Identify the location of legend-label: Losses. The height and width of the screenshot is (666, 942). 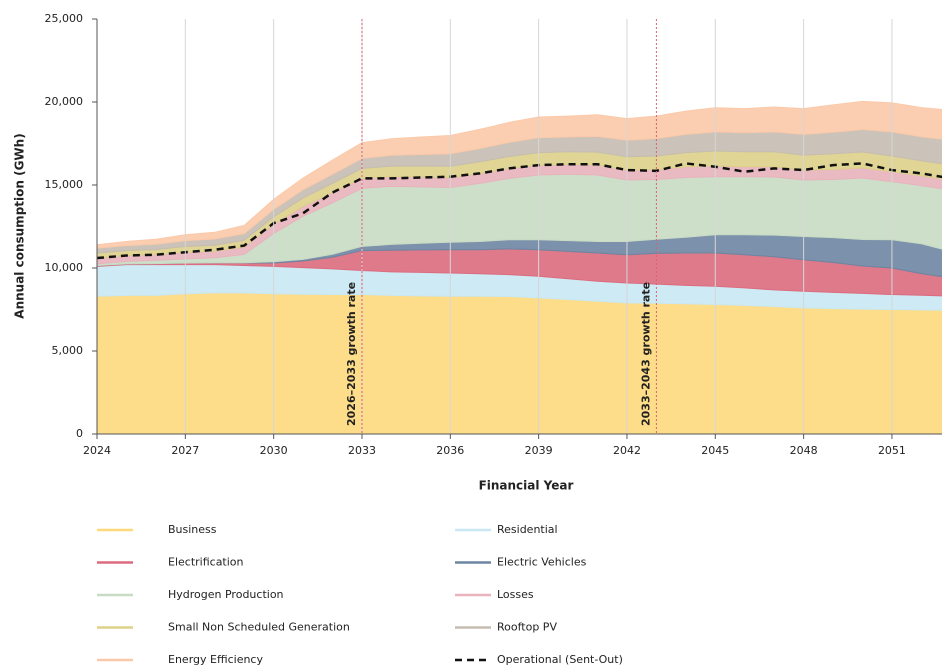
(515, 594).